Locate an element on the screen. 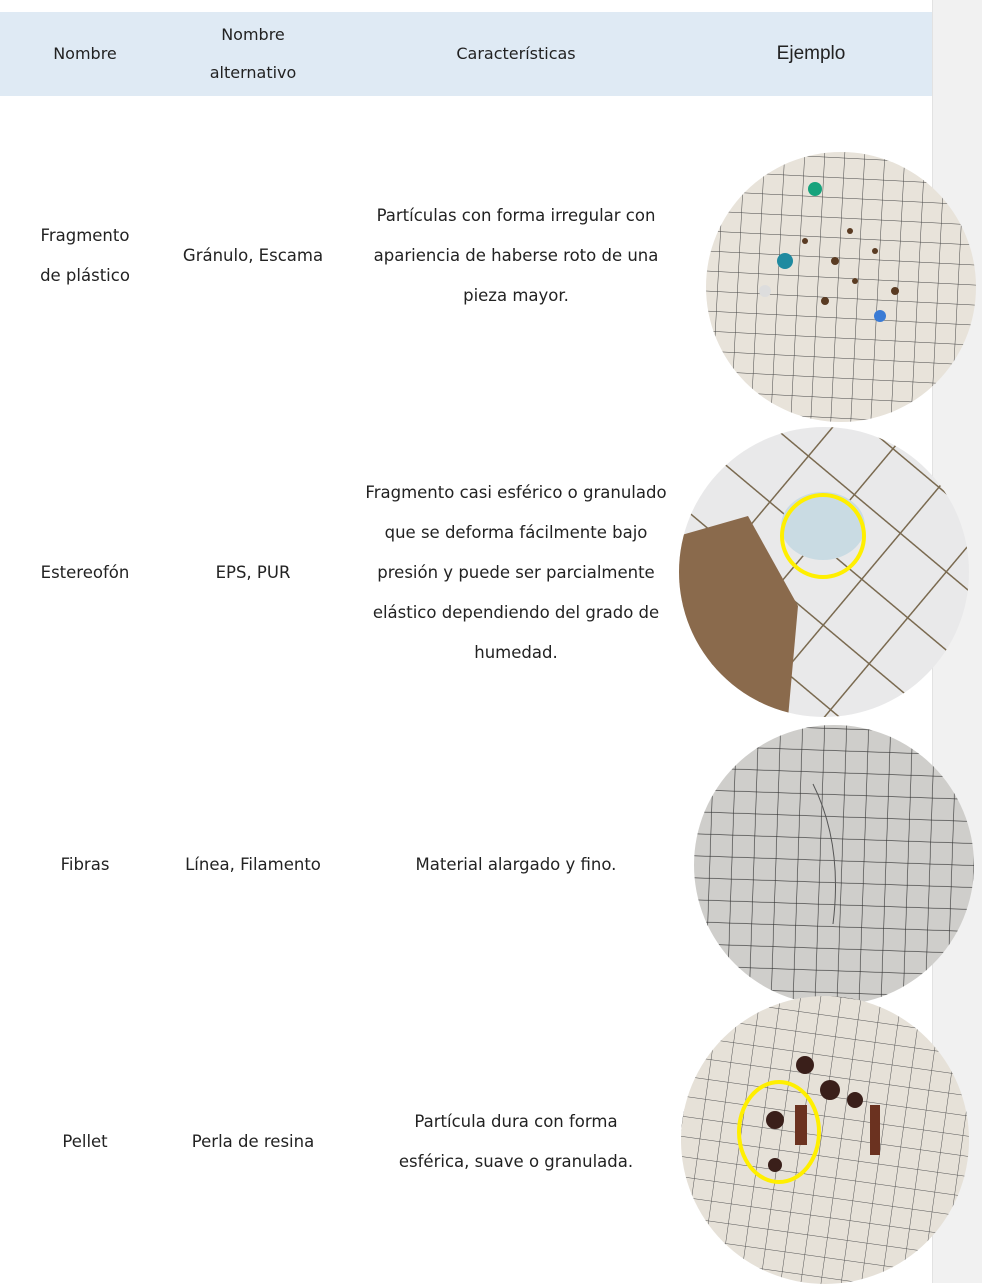  alt-name-cell: Línea, Filamento is located at coordinates (253, 864).